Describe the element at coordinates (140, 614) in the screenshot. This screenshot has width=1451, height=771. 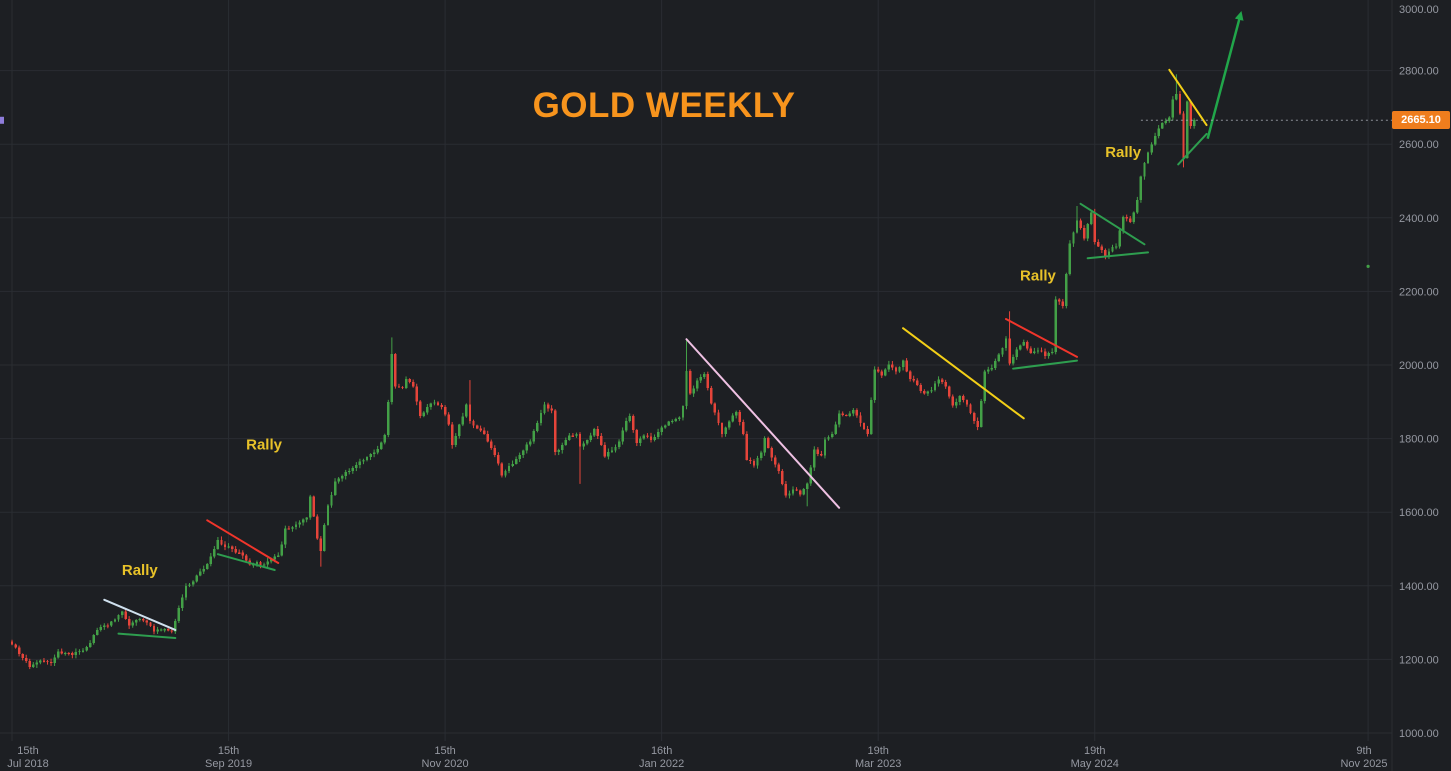
I see `flag-2019-upper-trendline` at that location.